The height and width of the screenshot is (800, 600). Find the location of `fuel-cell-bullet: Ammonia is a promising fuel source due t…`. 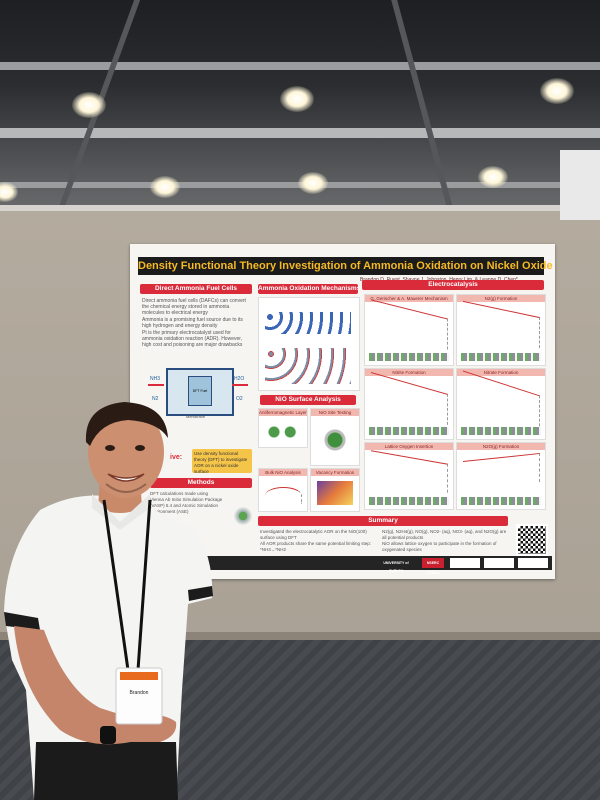

fuel-cell-bullet: Ammonia is a promising fuel source due t… is located at coordinates (192, 323).